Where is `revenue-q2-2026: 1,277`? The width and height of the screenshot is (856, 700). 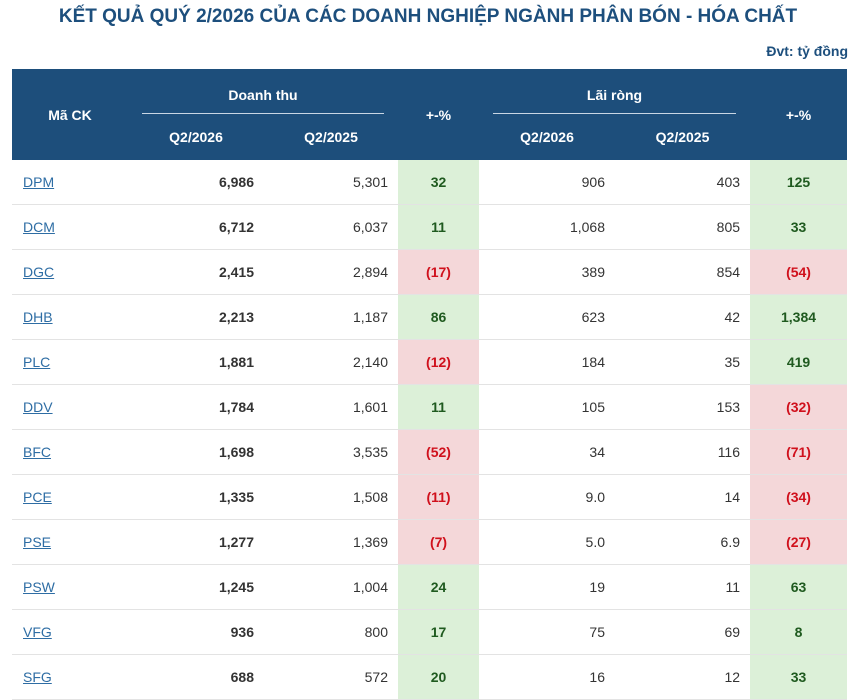
revenue-q2-2026: 1,277 is located at coordinates (196, 542).